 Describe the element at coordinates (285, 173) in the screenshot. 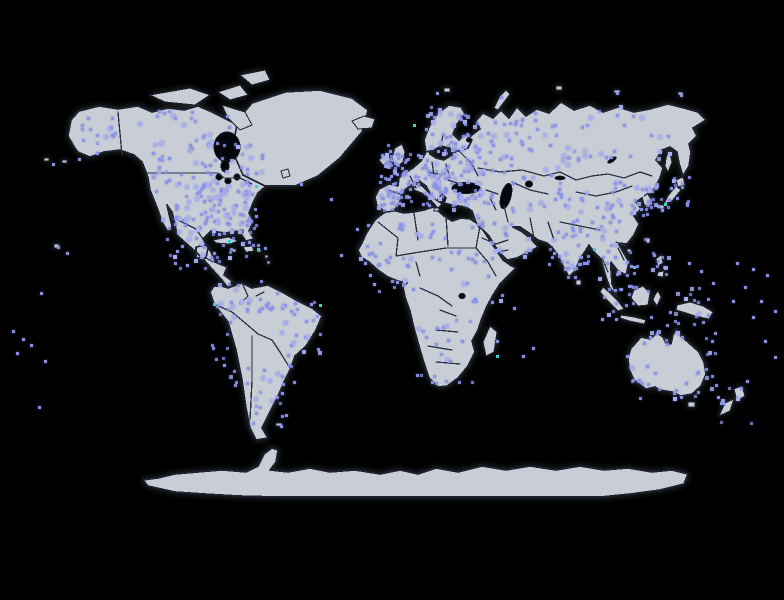

I see `newfoundland` at that location.